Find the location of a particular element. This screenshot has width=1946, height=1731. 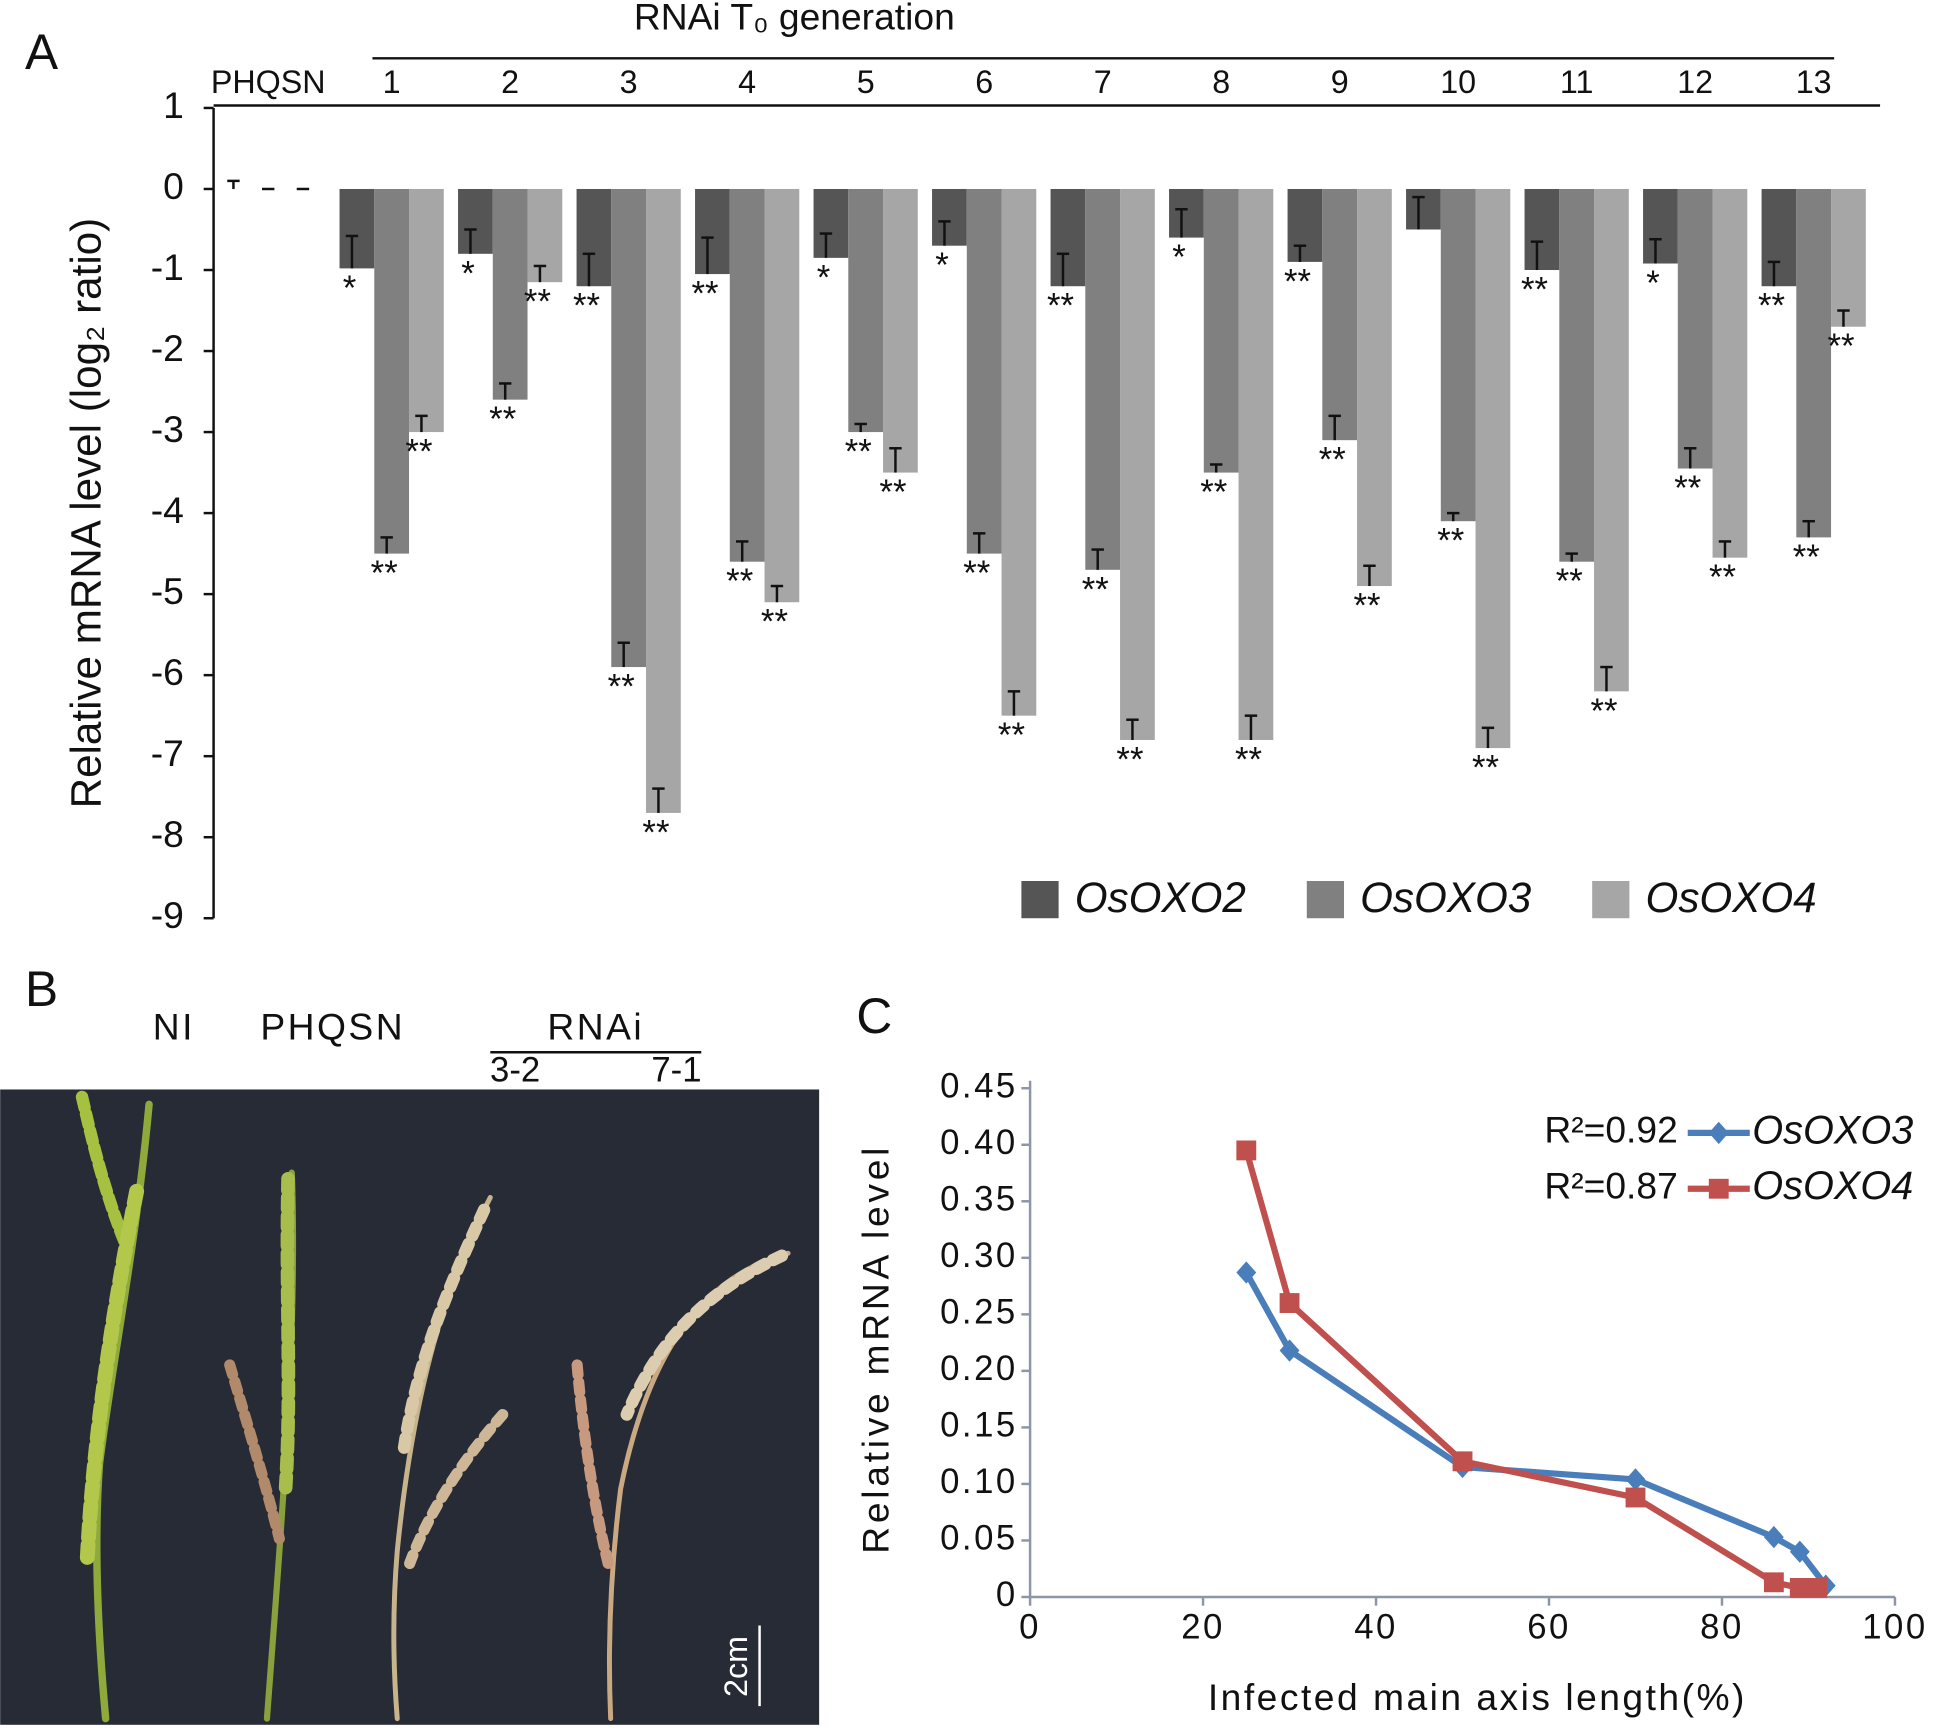

x-tick-label: 11 is located at coordinates (1576, 82).